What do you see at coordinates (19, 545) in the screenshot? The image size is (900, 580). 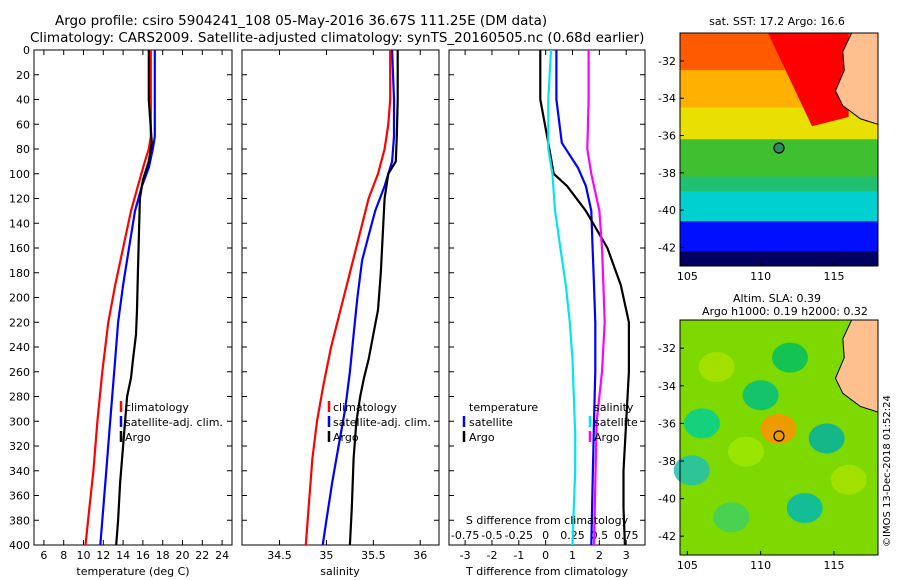 I see `y-tick-label: 400` at bounding box center [19, 545].